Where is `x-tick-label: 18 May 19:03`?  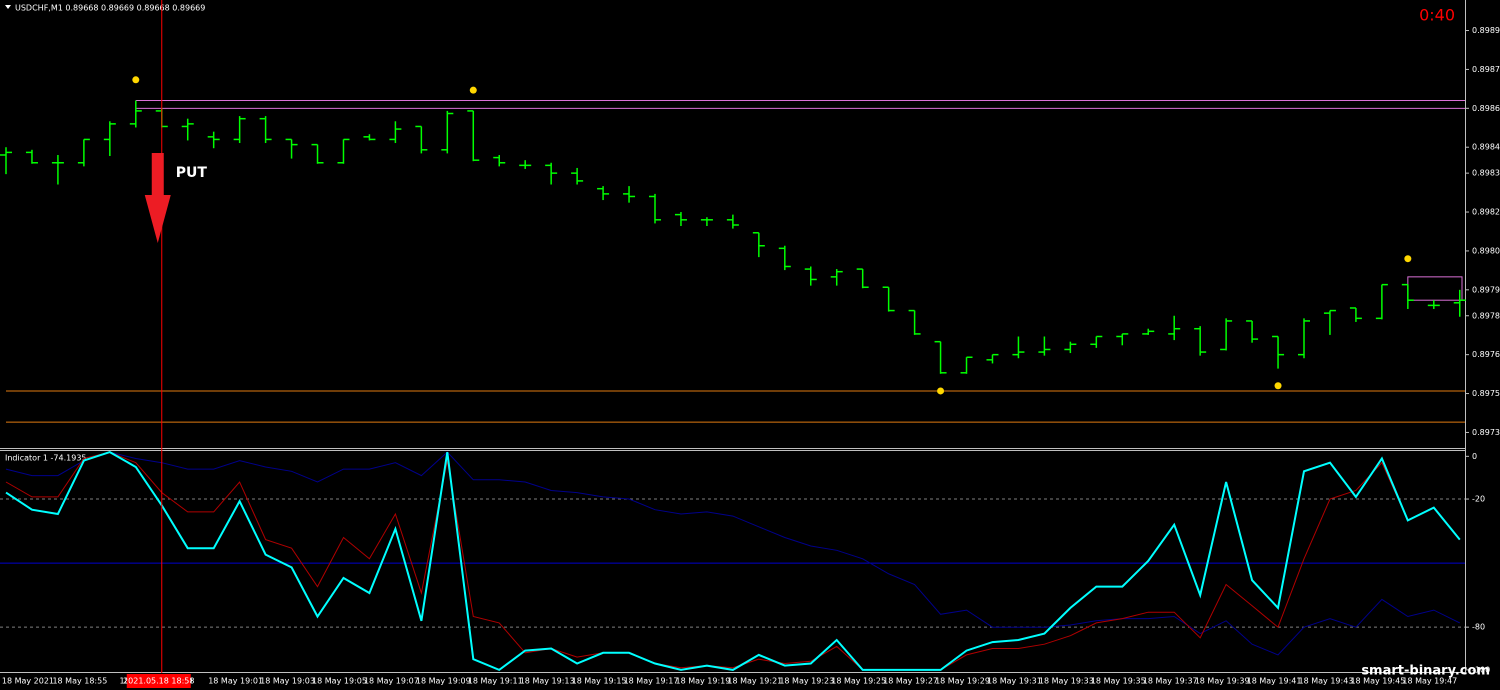 x-tick-label: 18 May 19:03 is located at coordinates (287, 681).